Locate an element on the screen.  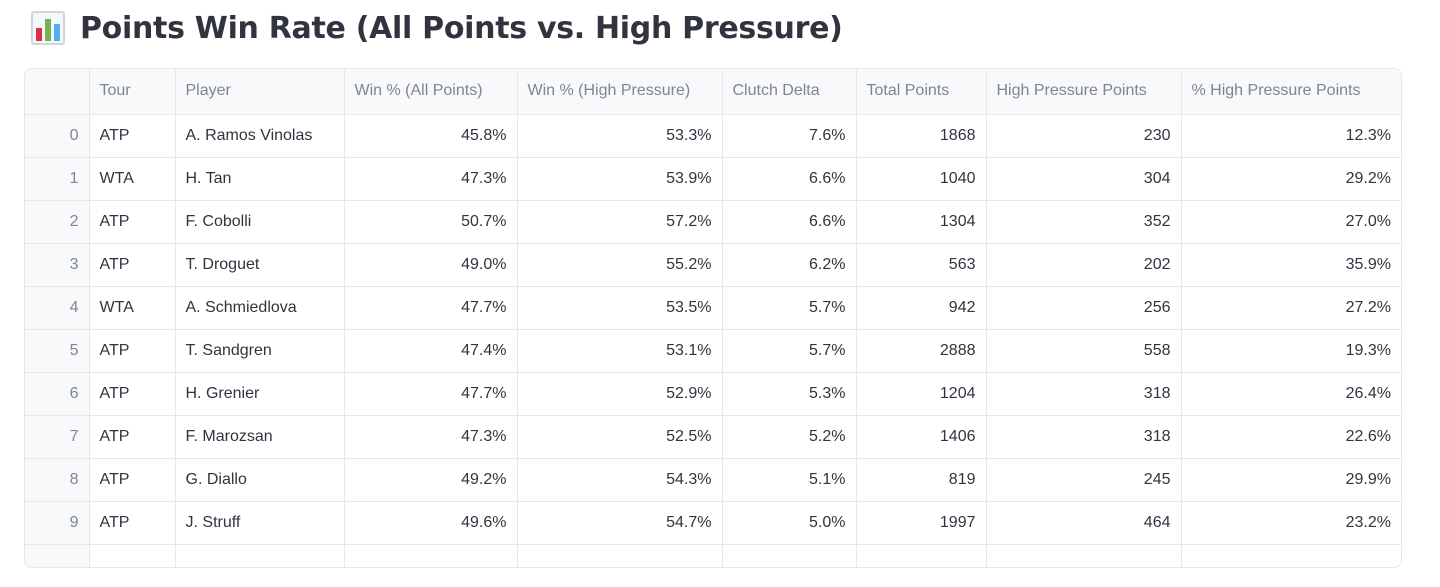
cell-total-points: 942 is located at coordinates (921, 308).